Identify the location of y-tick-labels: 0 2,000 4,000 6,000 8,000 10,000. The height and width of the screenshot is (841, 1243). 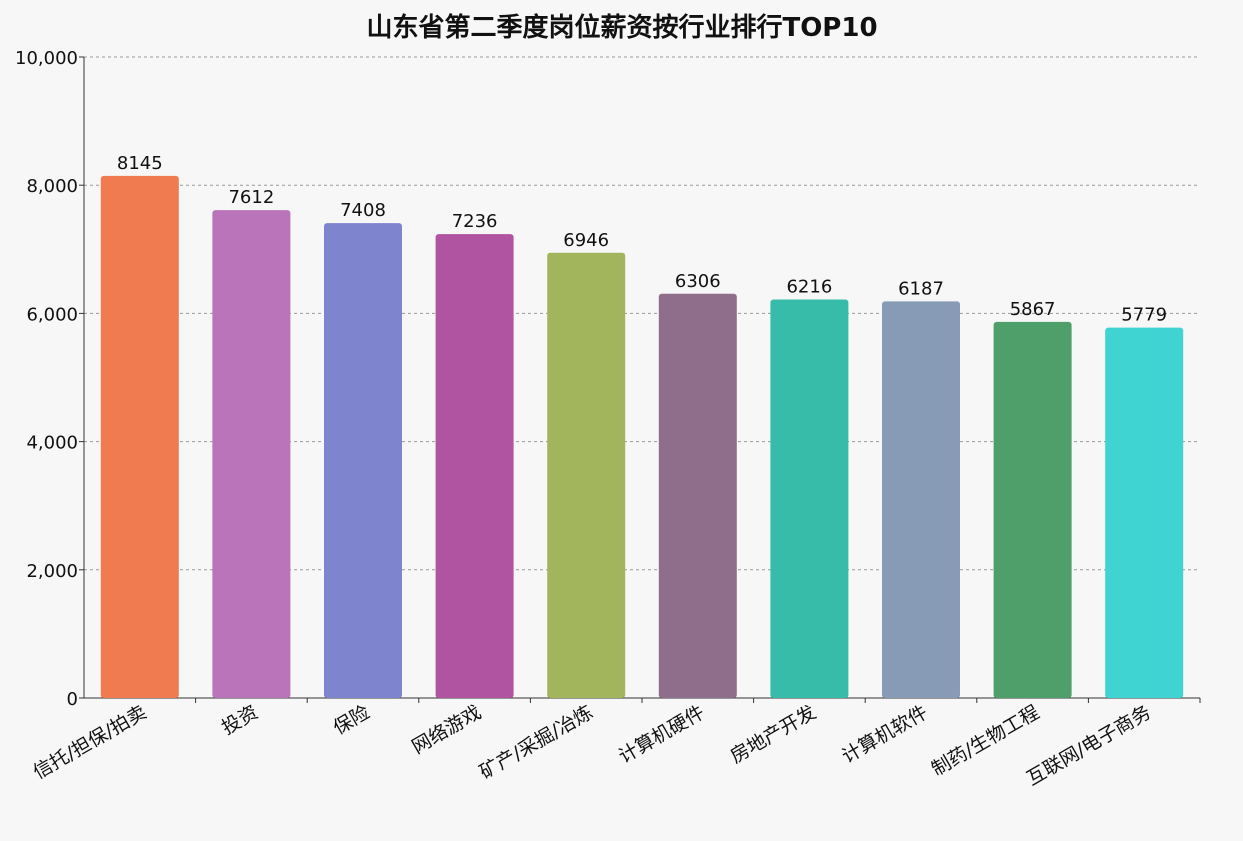
(46, 379).